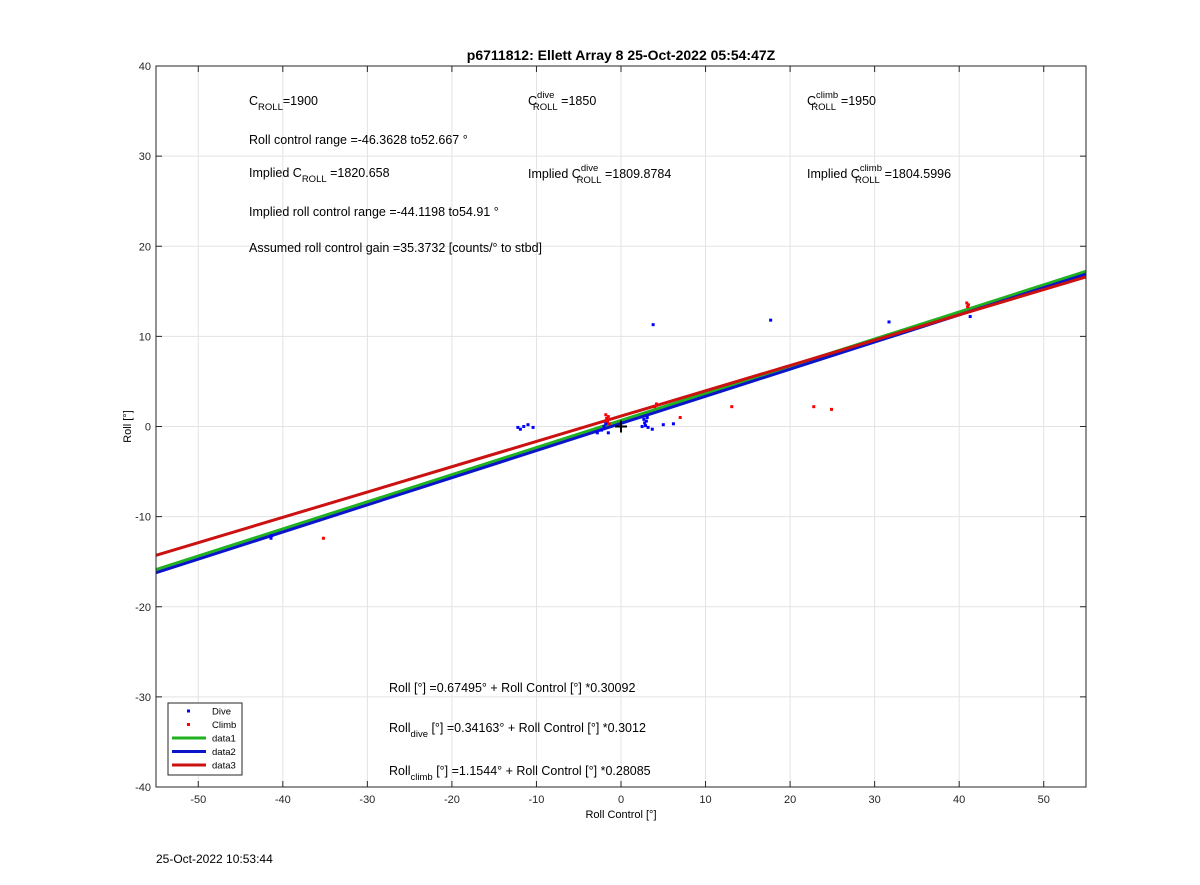  I want to click on legend-marker-climb, so click(188, 724).